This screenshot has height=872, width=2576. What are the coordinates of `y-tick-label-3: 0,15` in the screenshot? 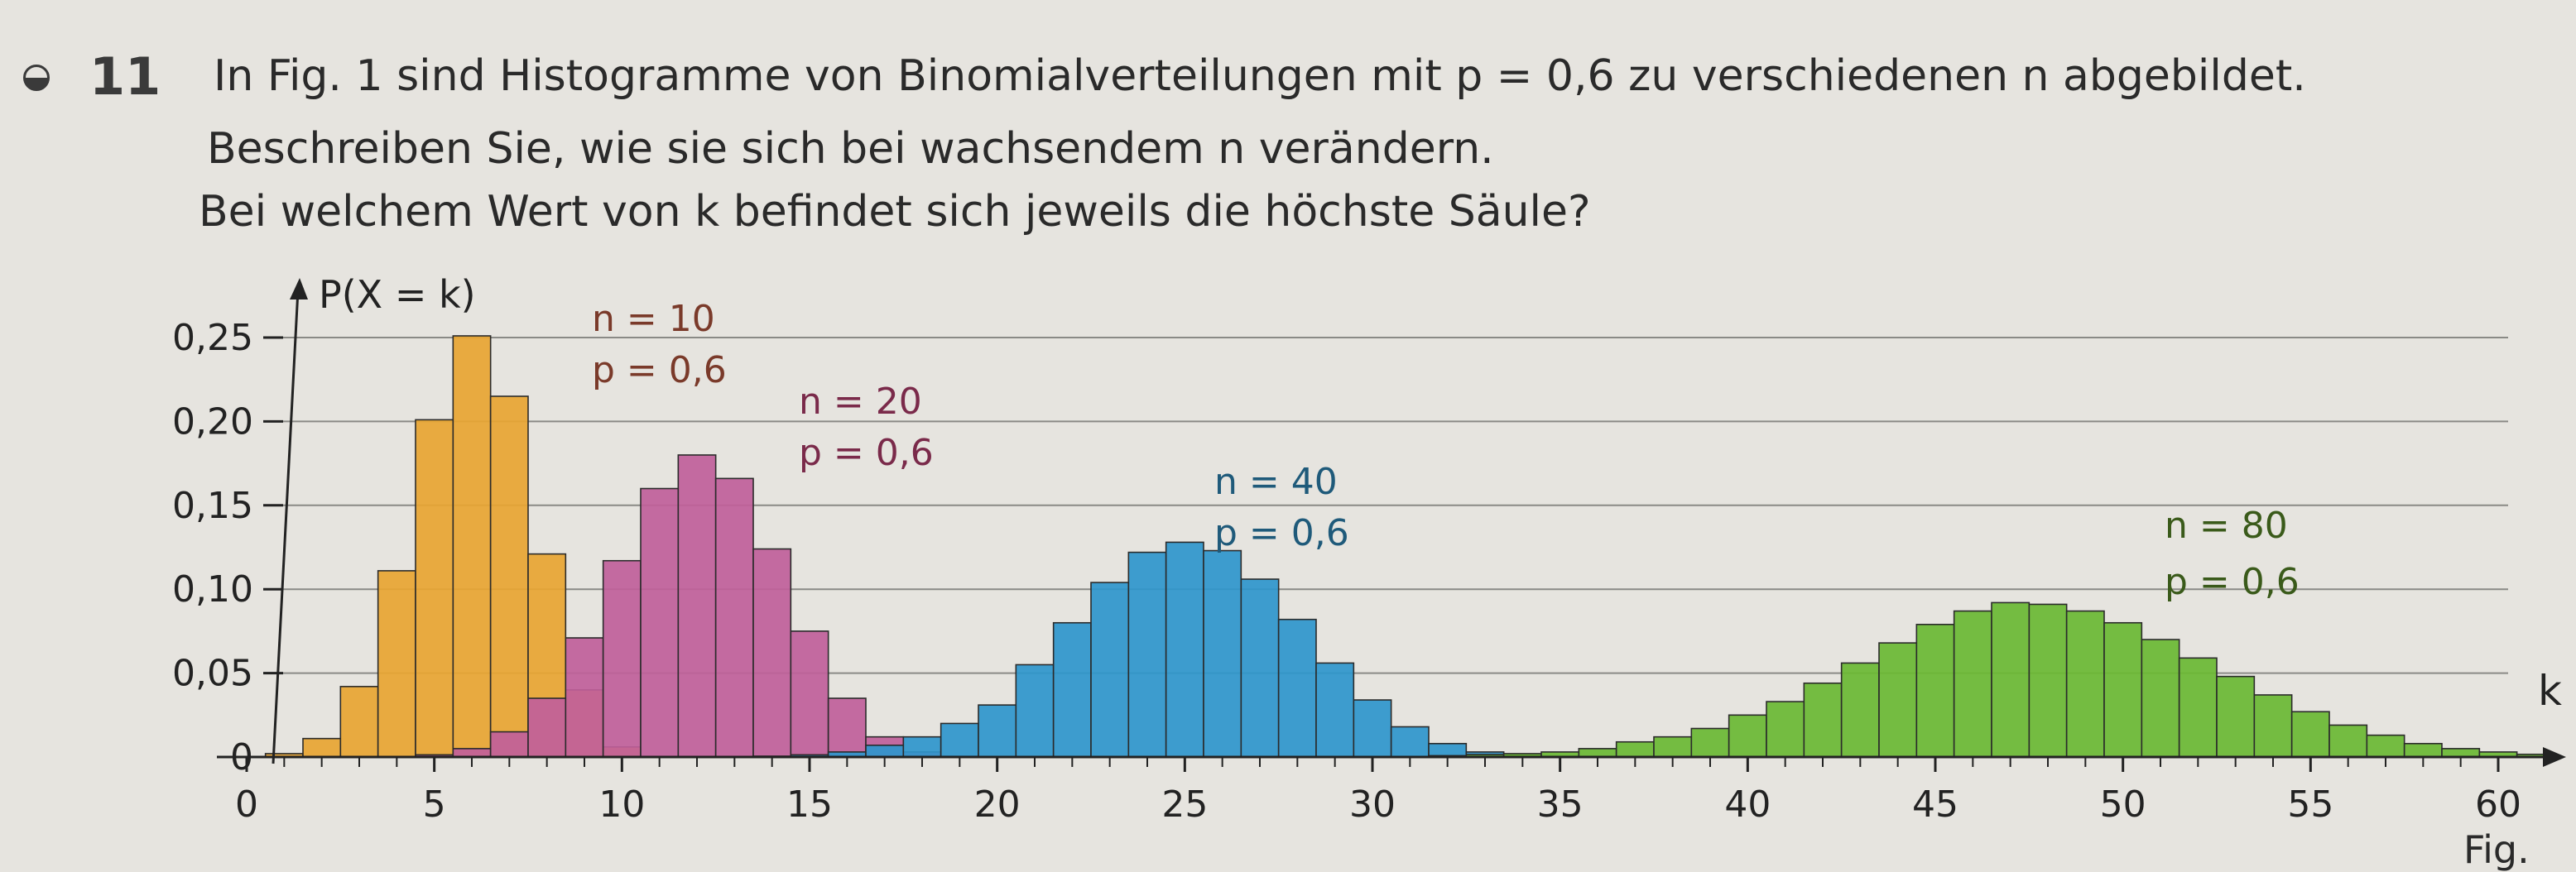 It's located at (212, 506).